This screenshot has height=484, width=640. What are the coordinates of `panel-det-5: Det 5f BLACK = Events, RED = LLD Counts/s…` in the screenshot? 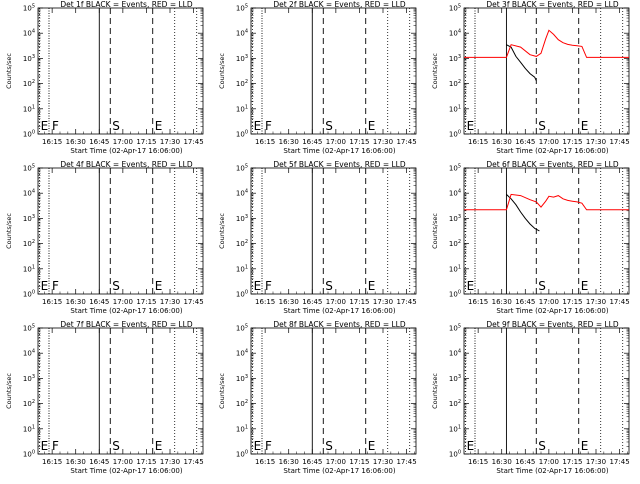 It's located at (317, 237).